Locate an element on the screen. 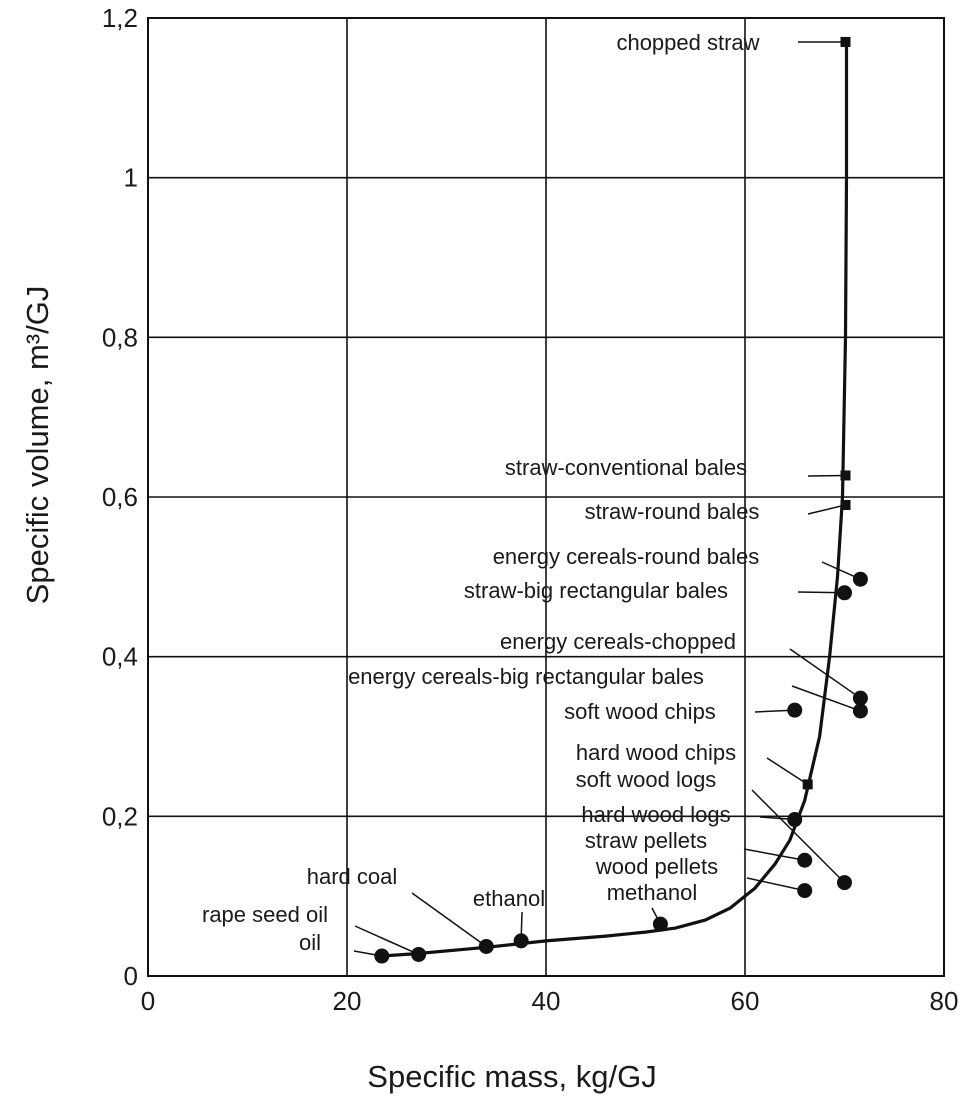 Image resolution: width=974 pixels, height=1097 pixels. point-label: oil is located at coordinates (310, 942).